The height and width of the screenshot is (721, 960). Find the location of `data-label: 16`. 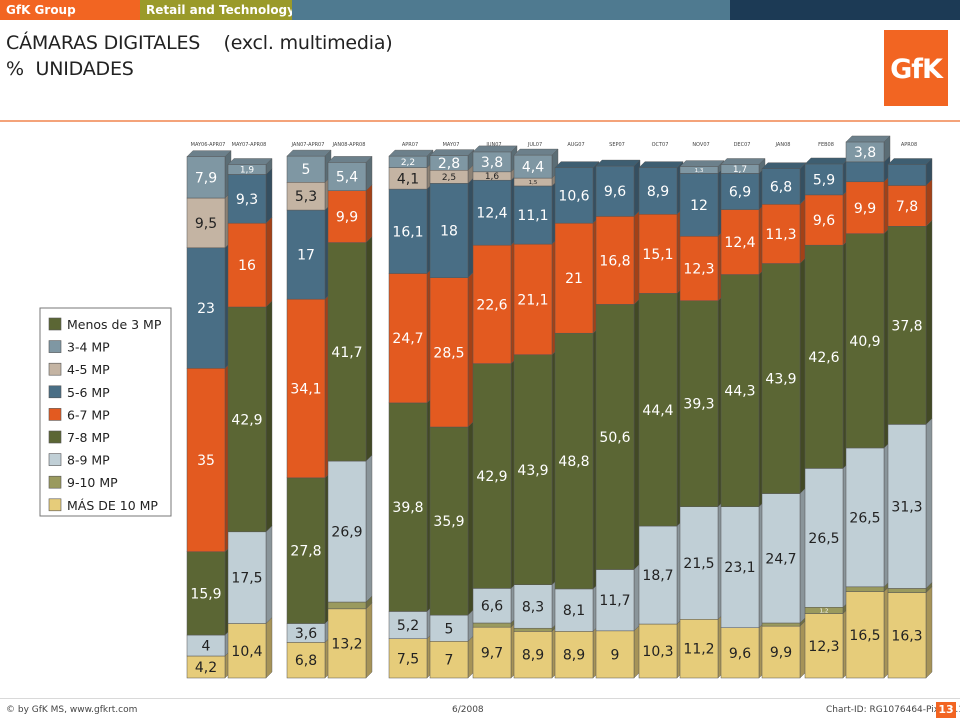

data-label: 16 is located at coordinates (247, 266).